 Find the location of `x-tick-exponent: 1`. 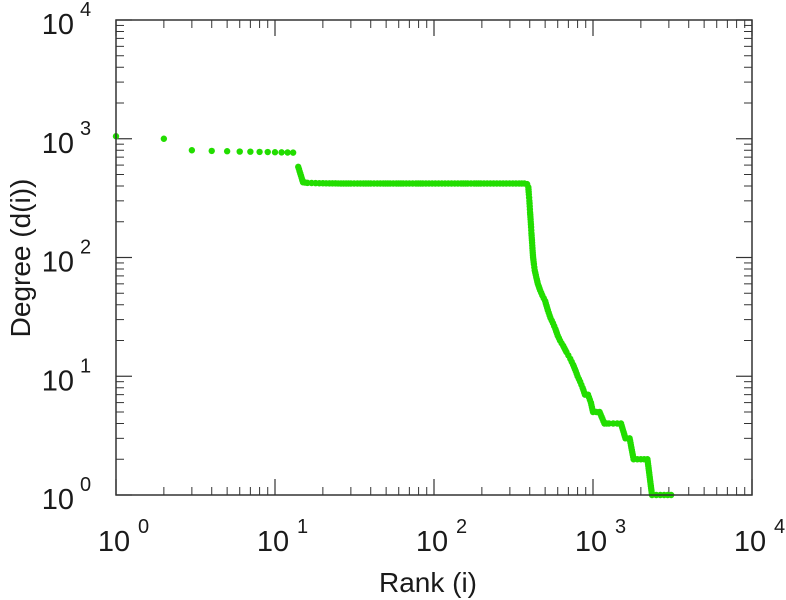

x-tick-exponent: 1 is located at coordinates (302, 527).